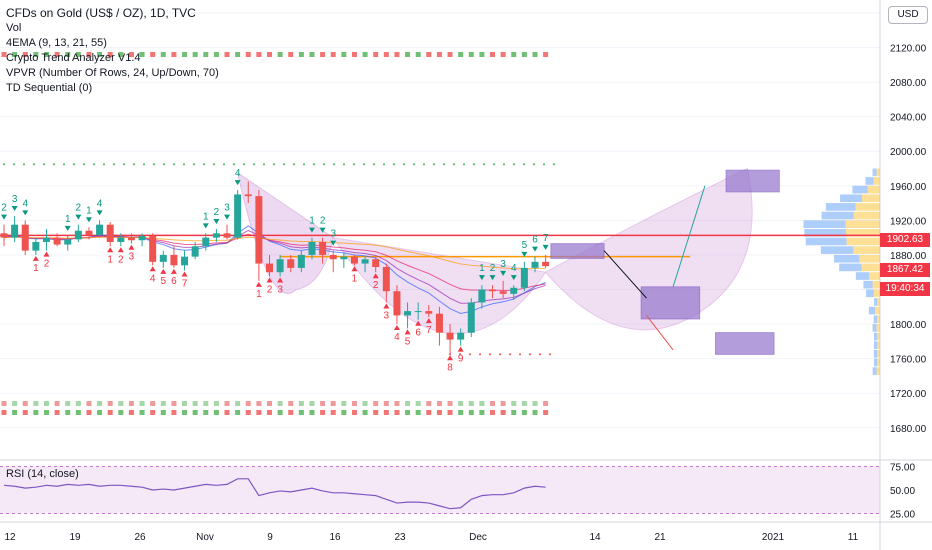  Describe the element at coordinates (112, 73) in the screenshot. I see `indicator-vpvr: VPVR (Number Of Rows, 24, Up/Down, 70)` at that location.